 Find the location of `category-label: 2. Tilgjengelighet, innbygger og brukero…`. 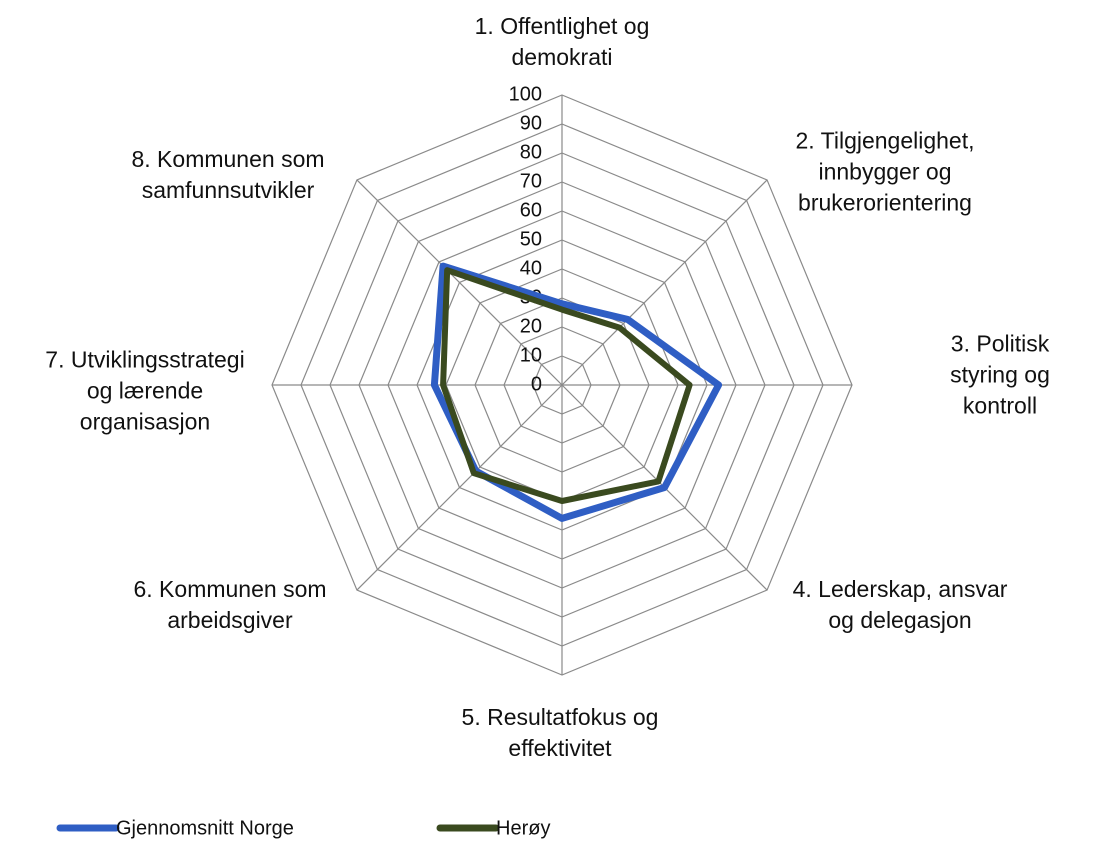

category-label: 2. Tilgjengelighet, innbygger og brukero… is located at coordinates (885, 171).